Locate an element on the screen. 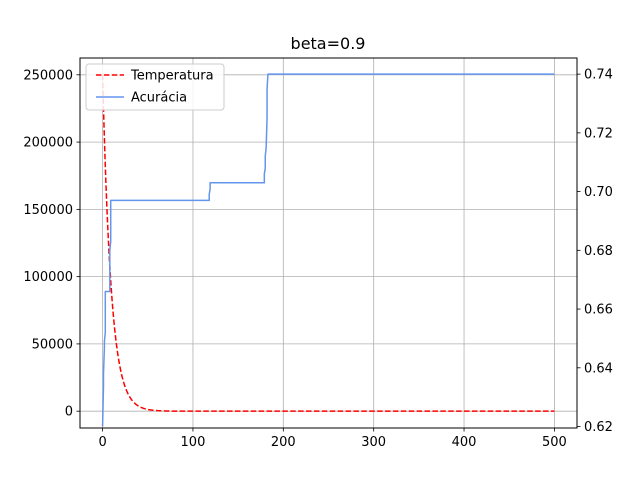  legend: Temperatura Acurácia is located at coordinates (155, 87).